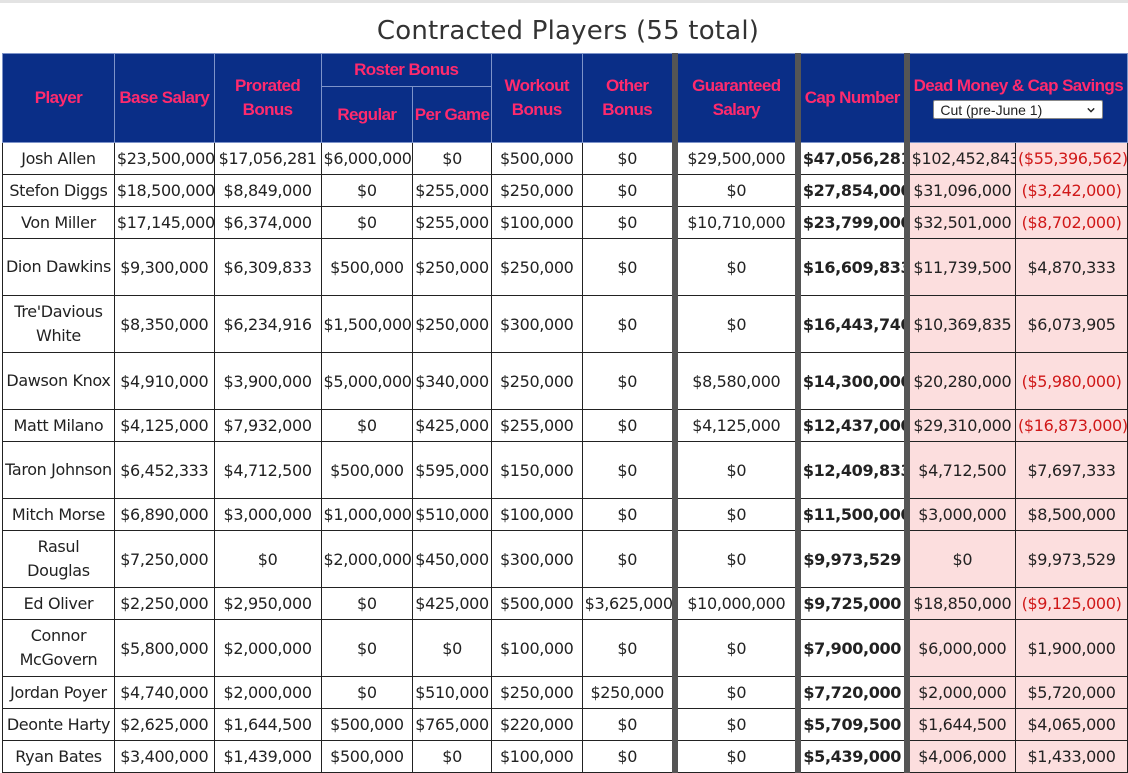 Image resolution: width=1128 pixels, height=773 pixels. Describe the element at coordinates (58, 98) in the screenshot. I see `header-player: Player` at that location.